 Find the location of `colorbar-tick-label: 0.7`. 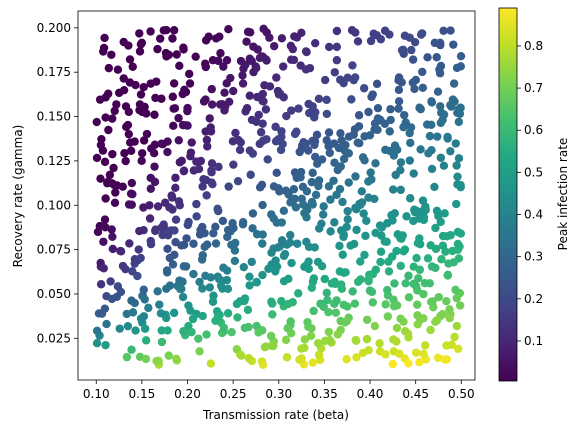

colorbar-tick-label: 0.7 is located at coordinates (533, 88).